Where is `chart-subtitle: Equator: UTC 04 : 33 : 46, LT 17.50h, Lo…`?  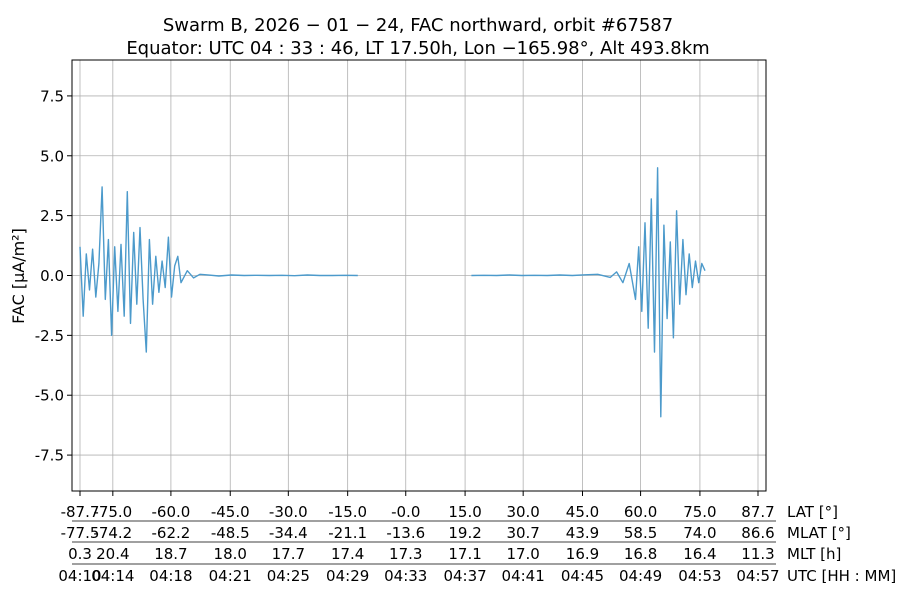
chart-subtitle: Equator: UTC 04 : 33 : 46, LT 17.50h, Lo… is located at coordinates (417, 48).